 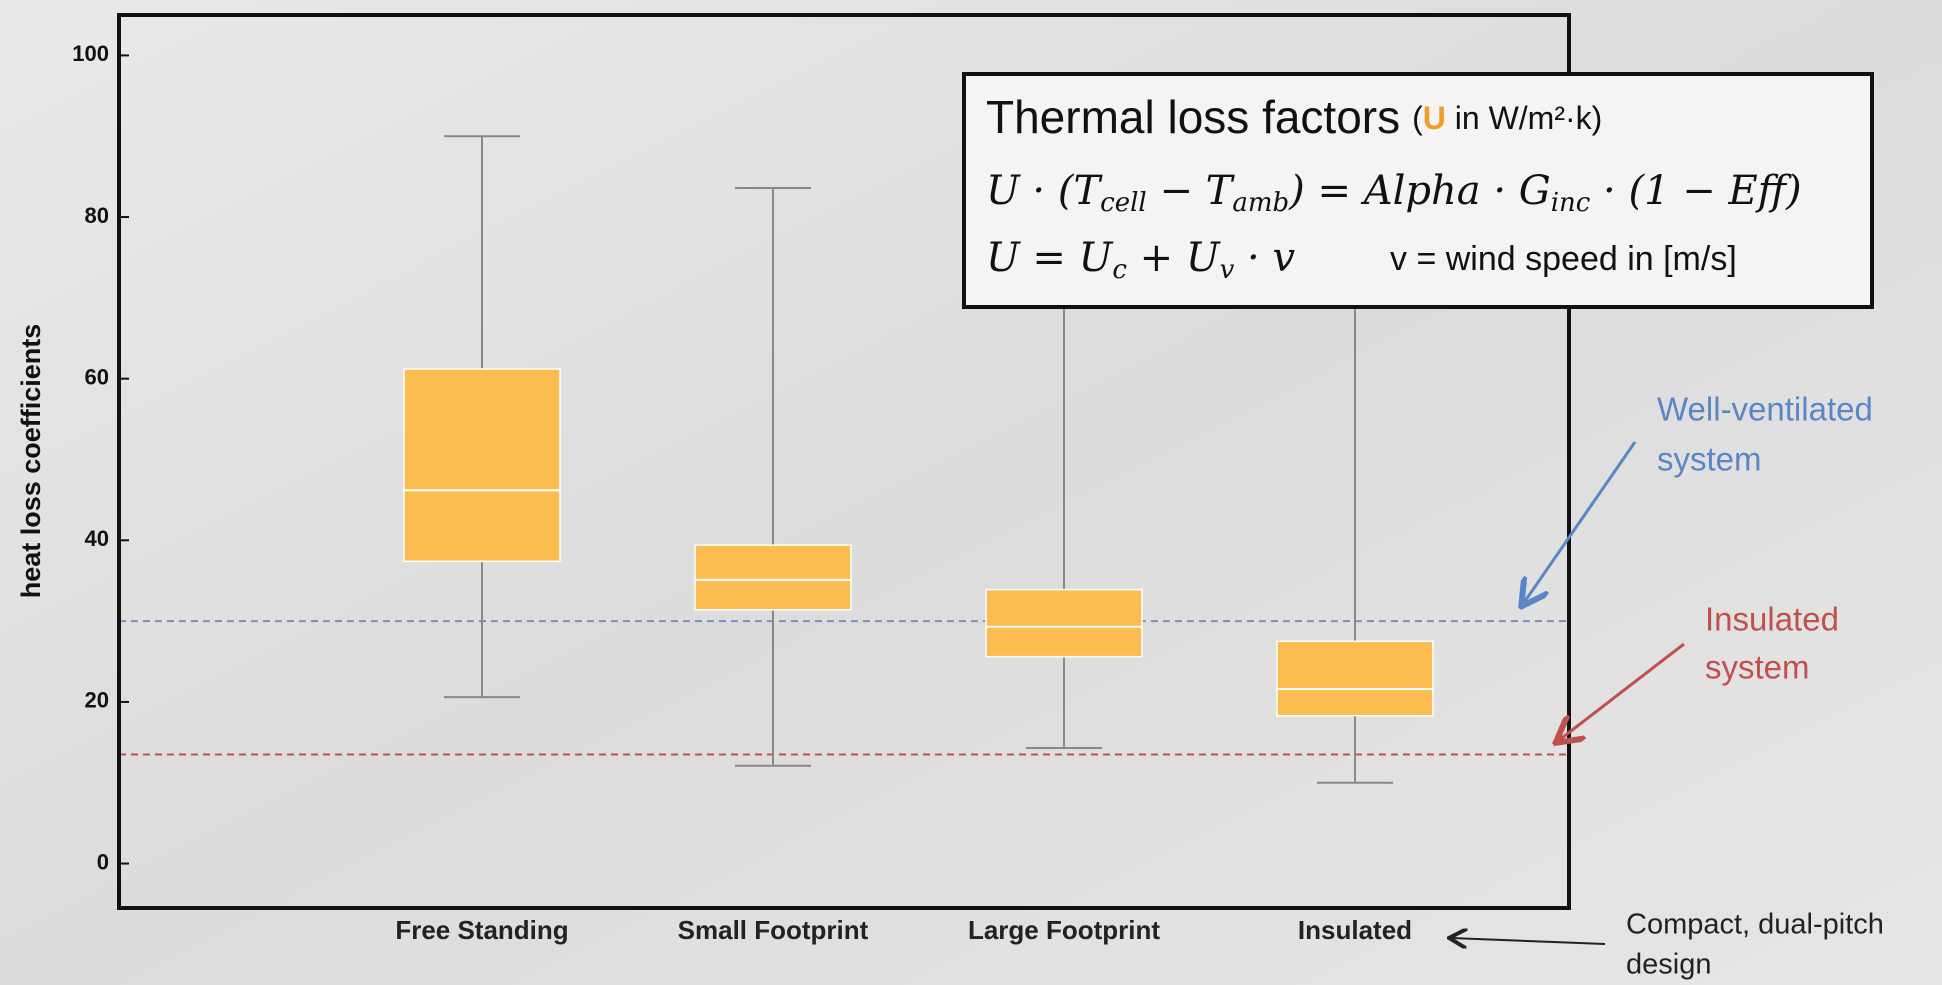 What do you see at coordinates (1140, 260) in the screenshot?
I see `equation: U = Uc + Uv · v` at bounding box center [1140, 260].